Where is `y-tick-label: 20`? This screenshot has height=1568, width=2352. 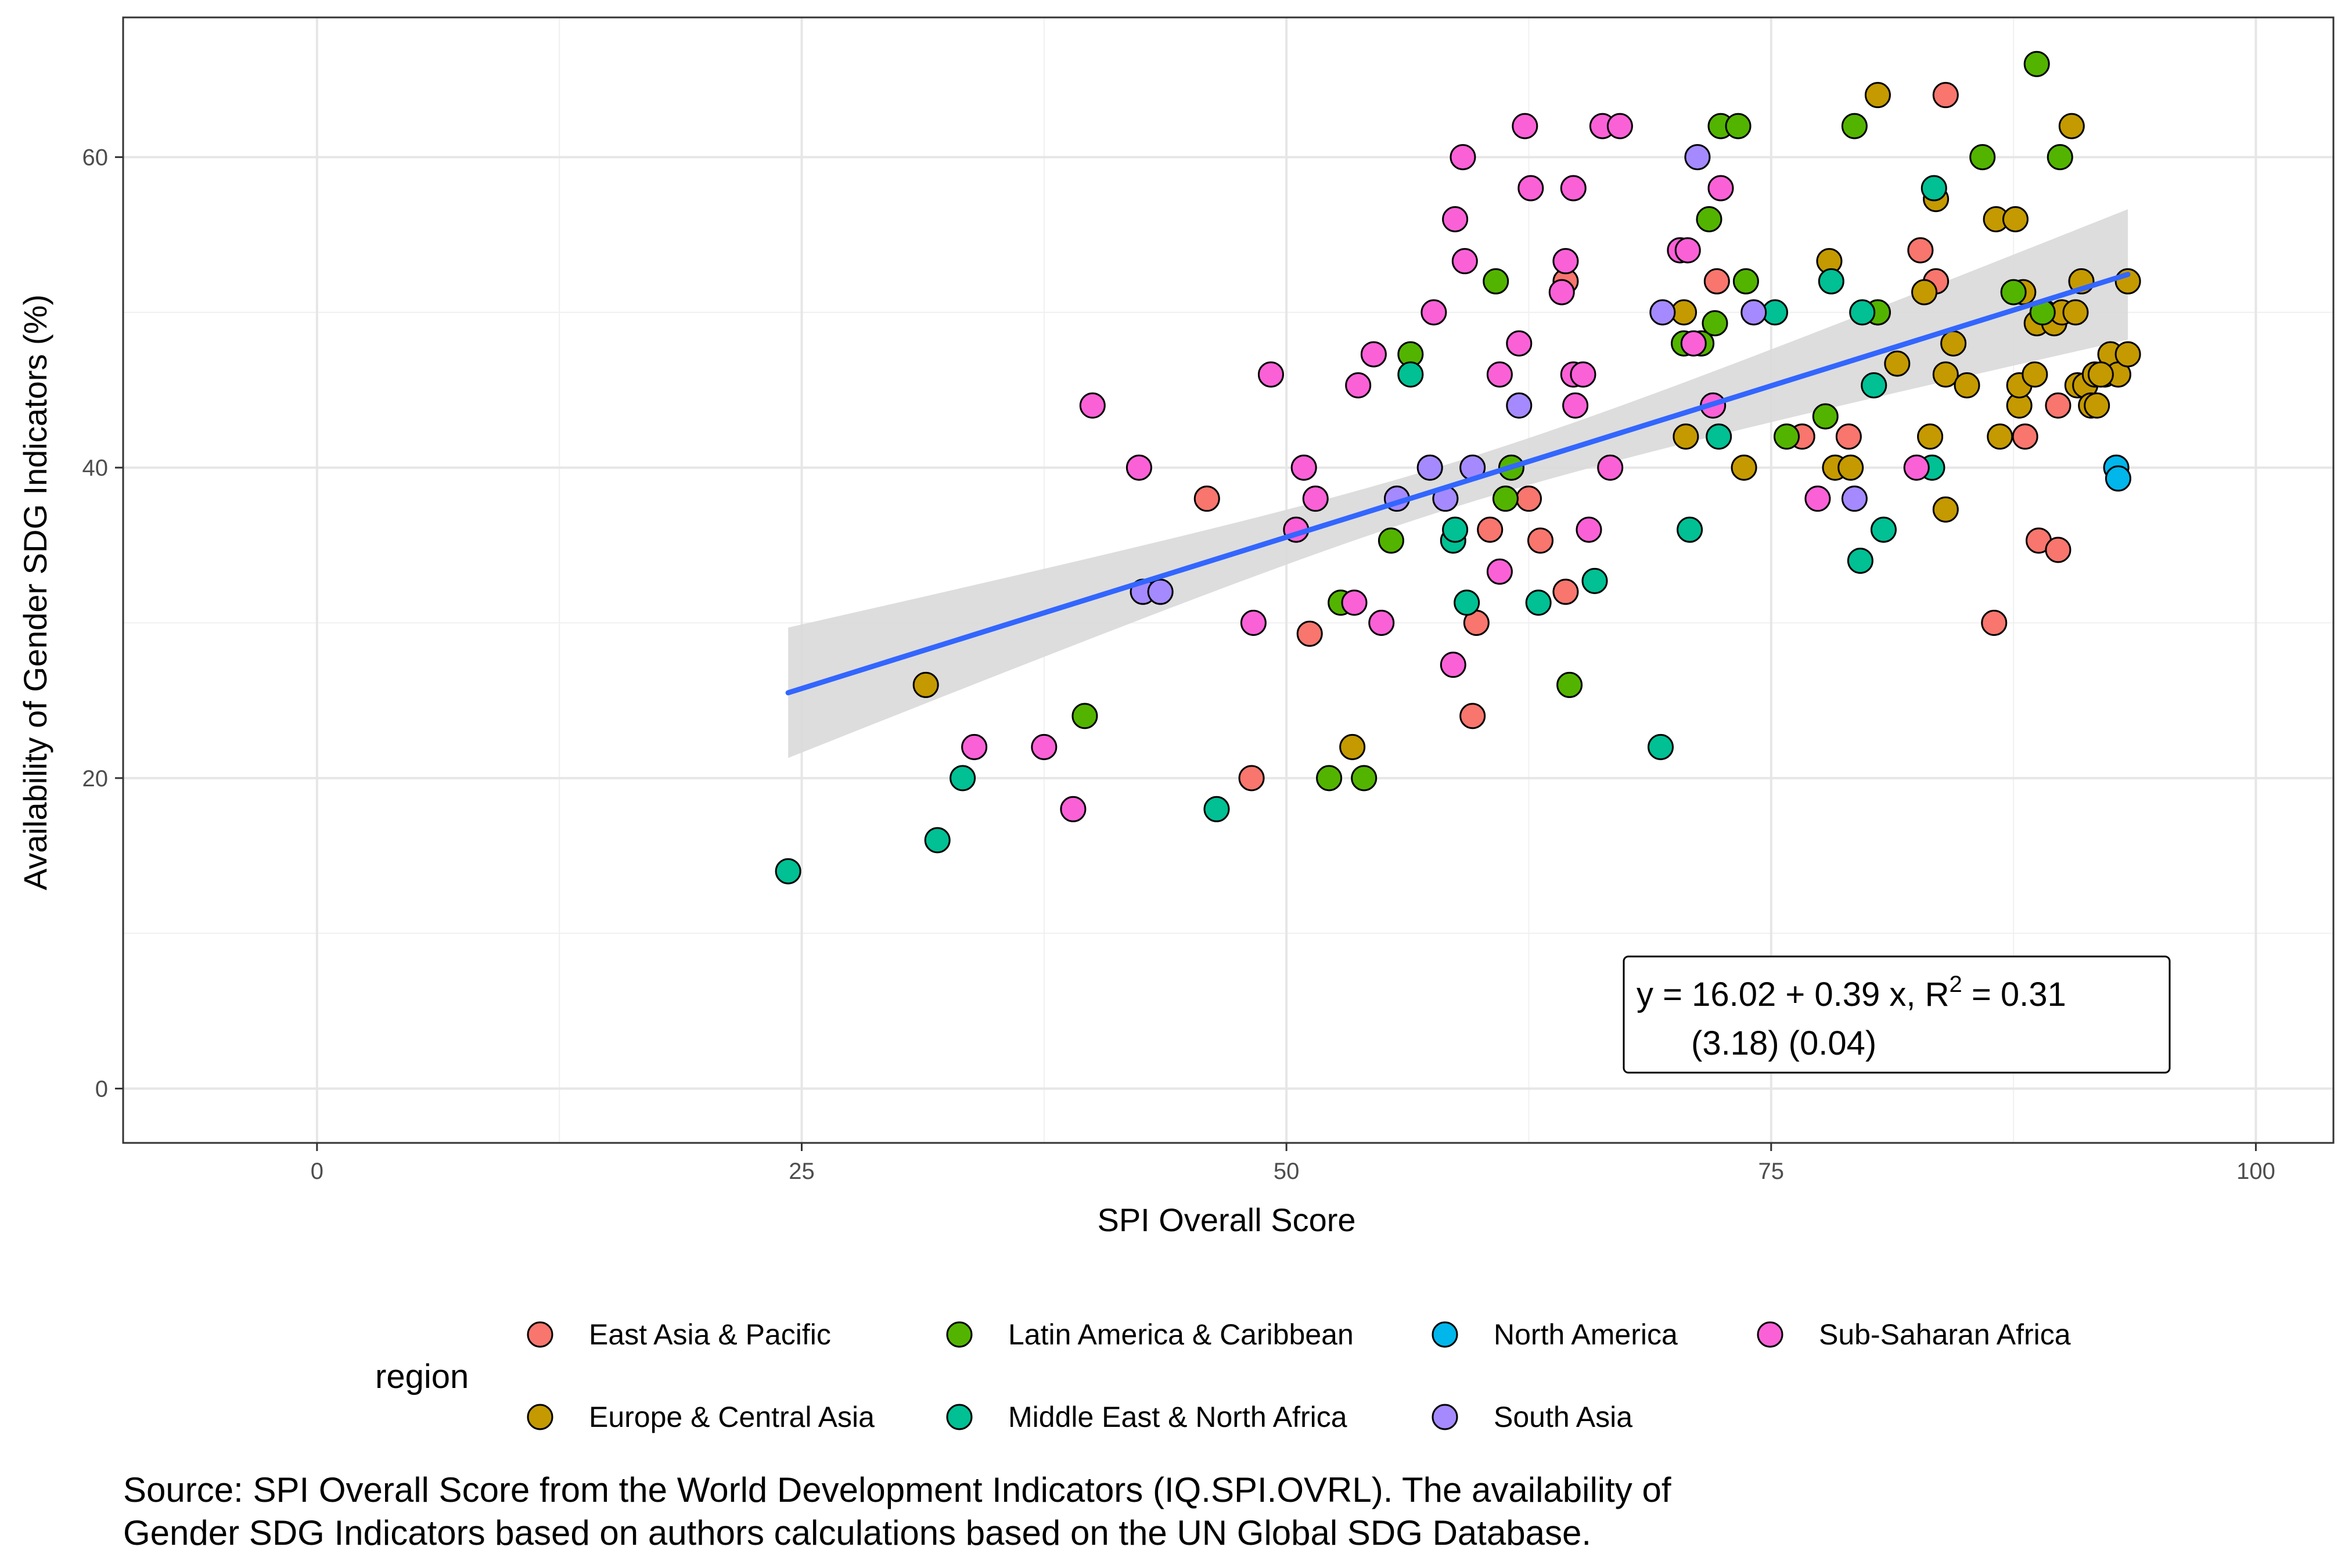 y-tick-label: 20 is located at coordinates (95, 779).